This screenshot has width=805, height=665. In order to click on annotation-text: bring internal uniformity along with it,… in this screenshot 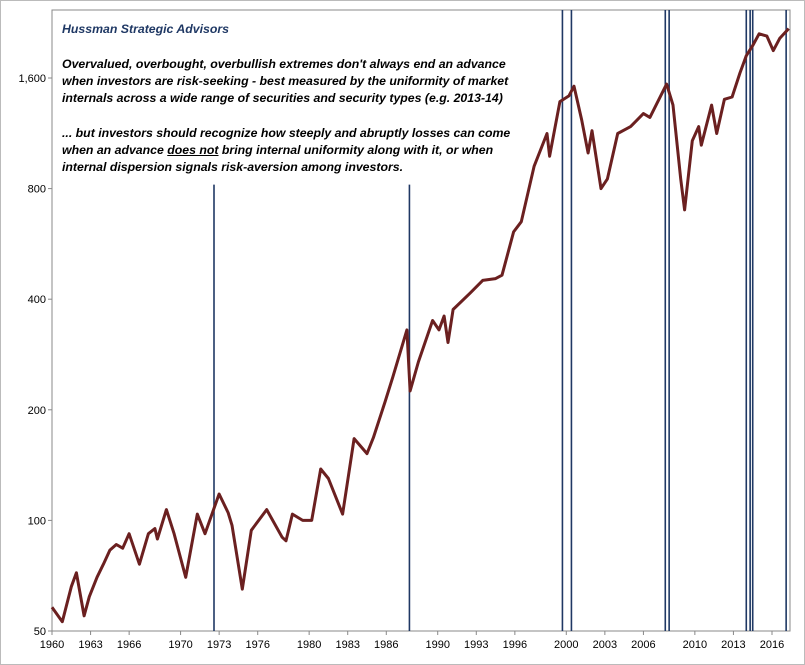, I will do `click(356, 150)`.